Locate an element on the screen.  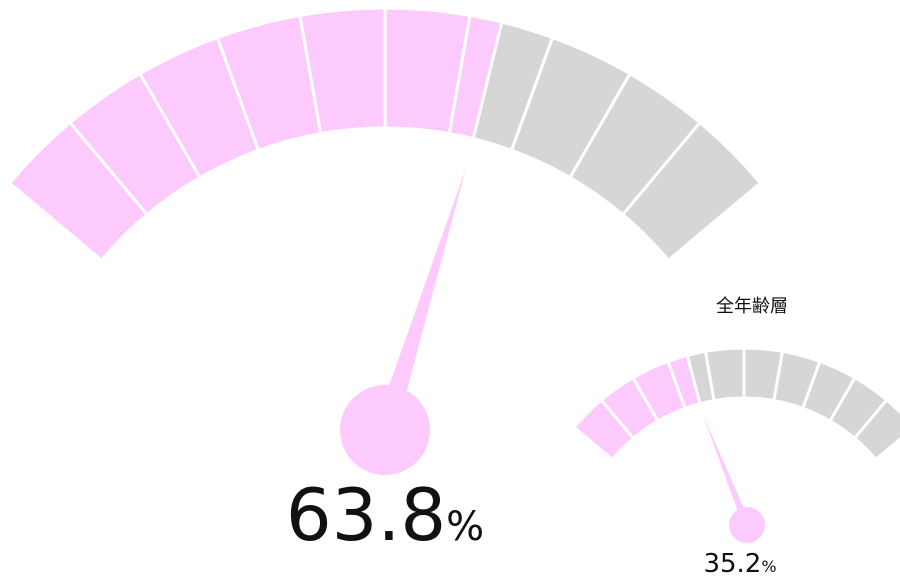
gauge-value: 63.8% is located at coordinates (385, 515).